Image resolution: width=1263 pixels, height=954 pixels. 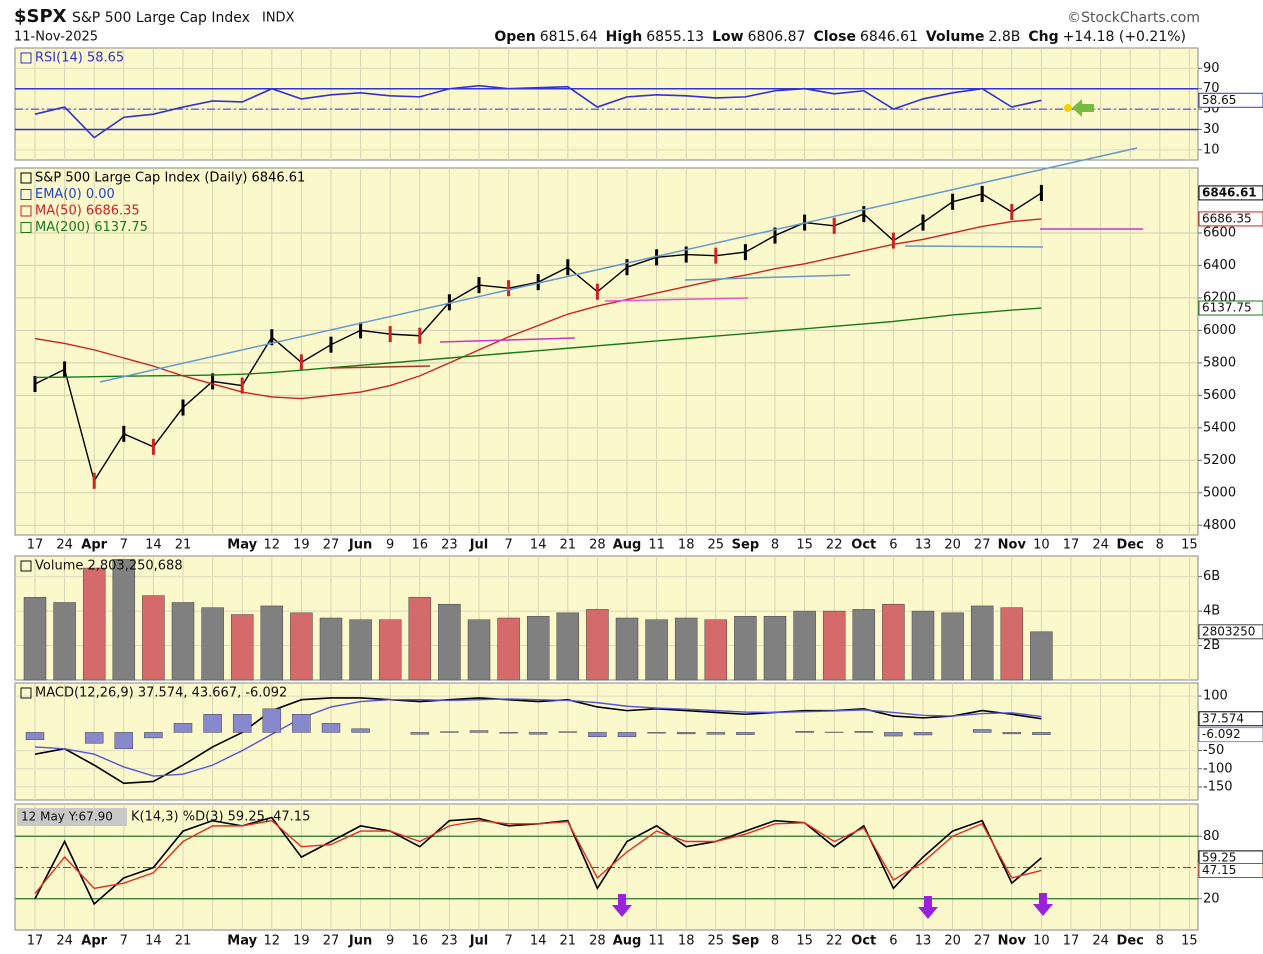 What do you see at coordinates (67, 817) in the screenshot?
I see `crosshair-label: 12 May Y:67.90` at bounding box center [67, 817].